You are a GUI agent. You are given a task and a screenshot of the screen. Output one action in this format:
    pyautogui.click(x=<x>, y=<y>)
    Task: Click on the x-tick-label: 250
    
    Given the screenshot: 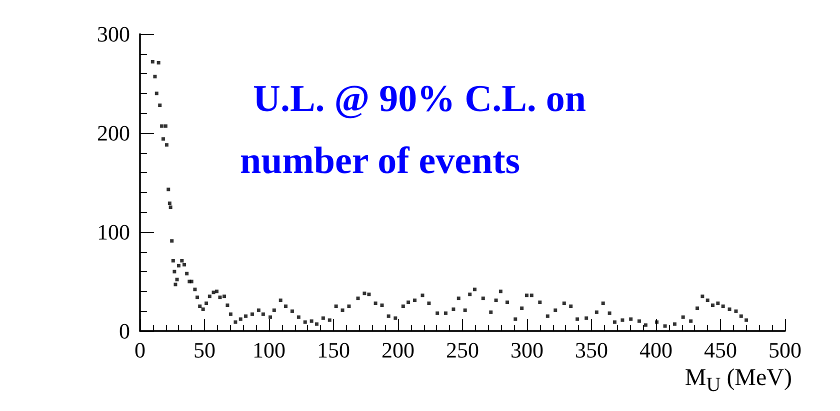 What is the action you would take?
    pyautogui.click(x=462, y=350)
    